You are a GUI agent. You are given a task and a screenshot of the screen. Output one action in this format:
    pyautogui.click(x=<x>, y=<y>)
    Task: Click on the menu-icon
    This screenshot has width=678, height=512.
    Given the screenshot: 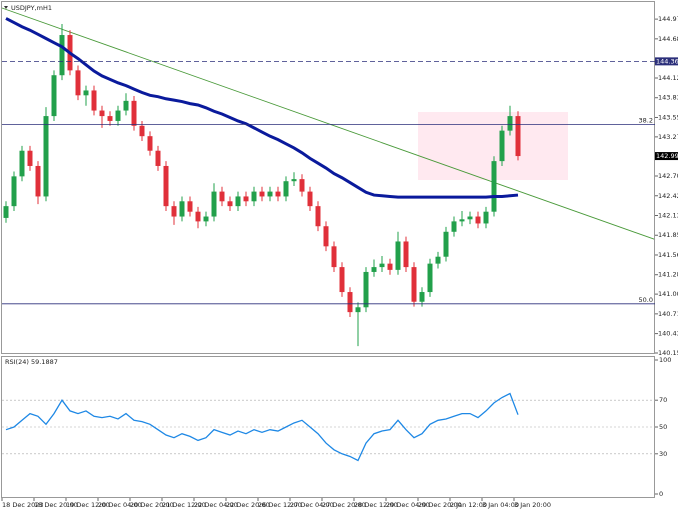 What is the action you would take?
    pyautogui.click(x=6, y=7)
    